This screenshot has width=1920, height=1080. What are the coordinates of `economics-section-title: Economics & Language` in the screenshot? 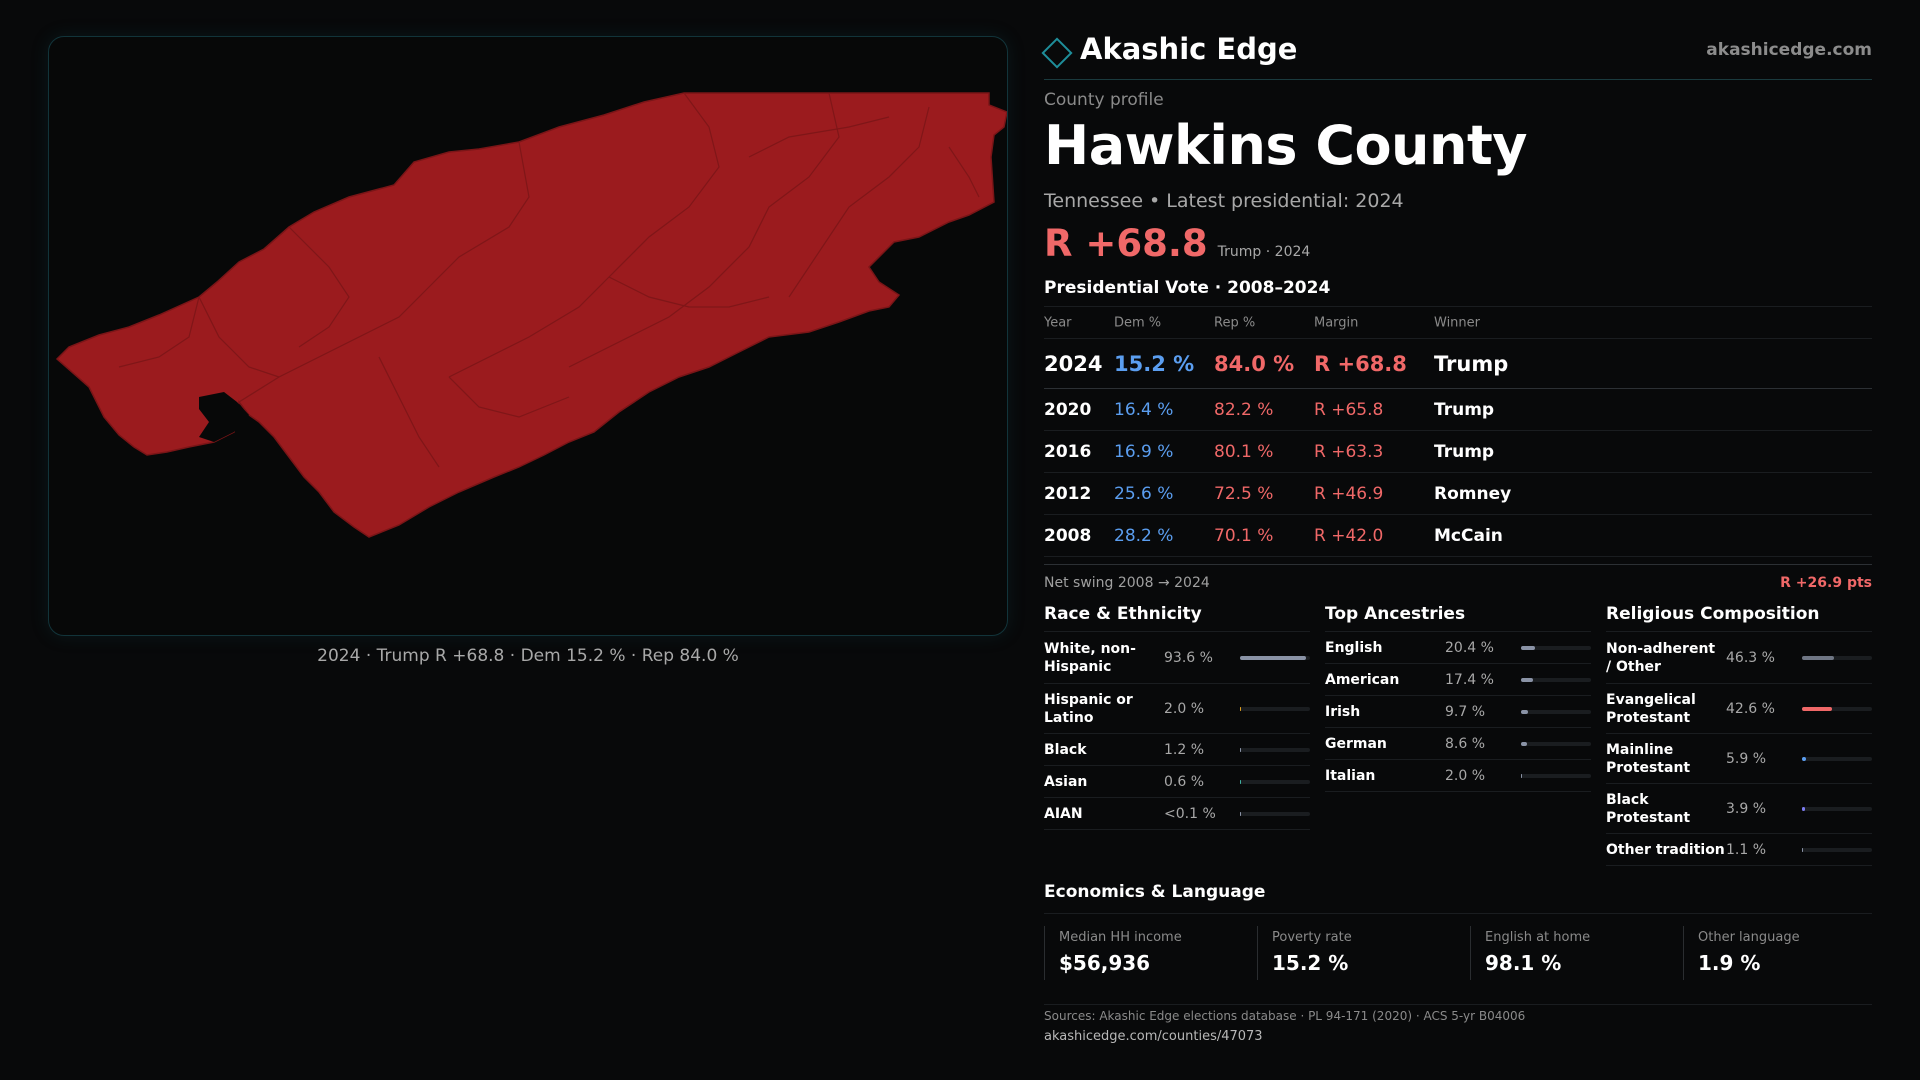 It's located at (1458, 898).